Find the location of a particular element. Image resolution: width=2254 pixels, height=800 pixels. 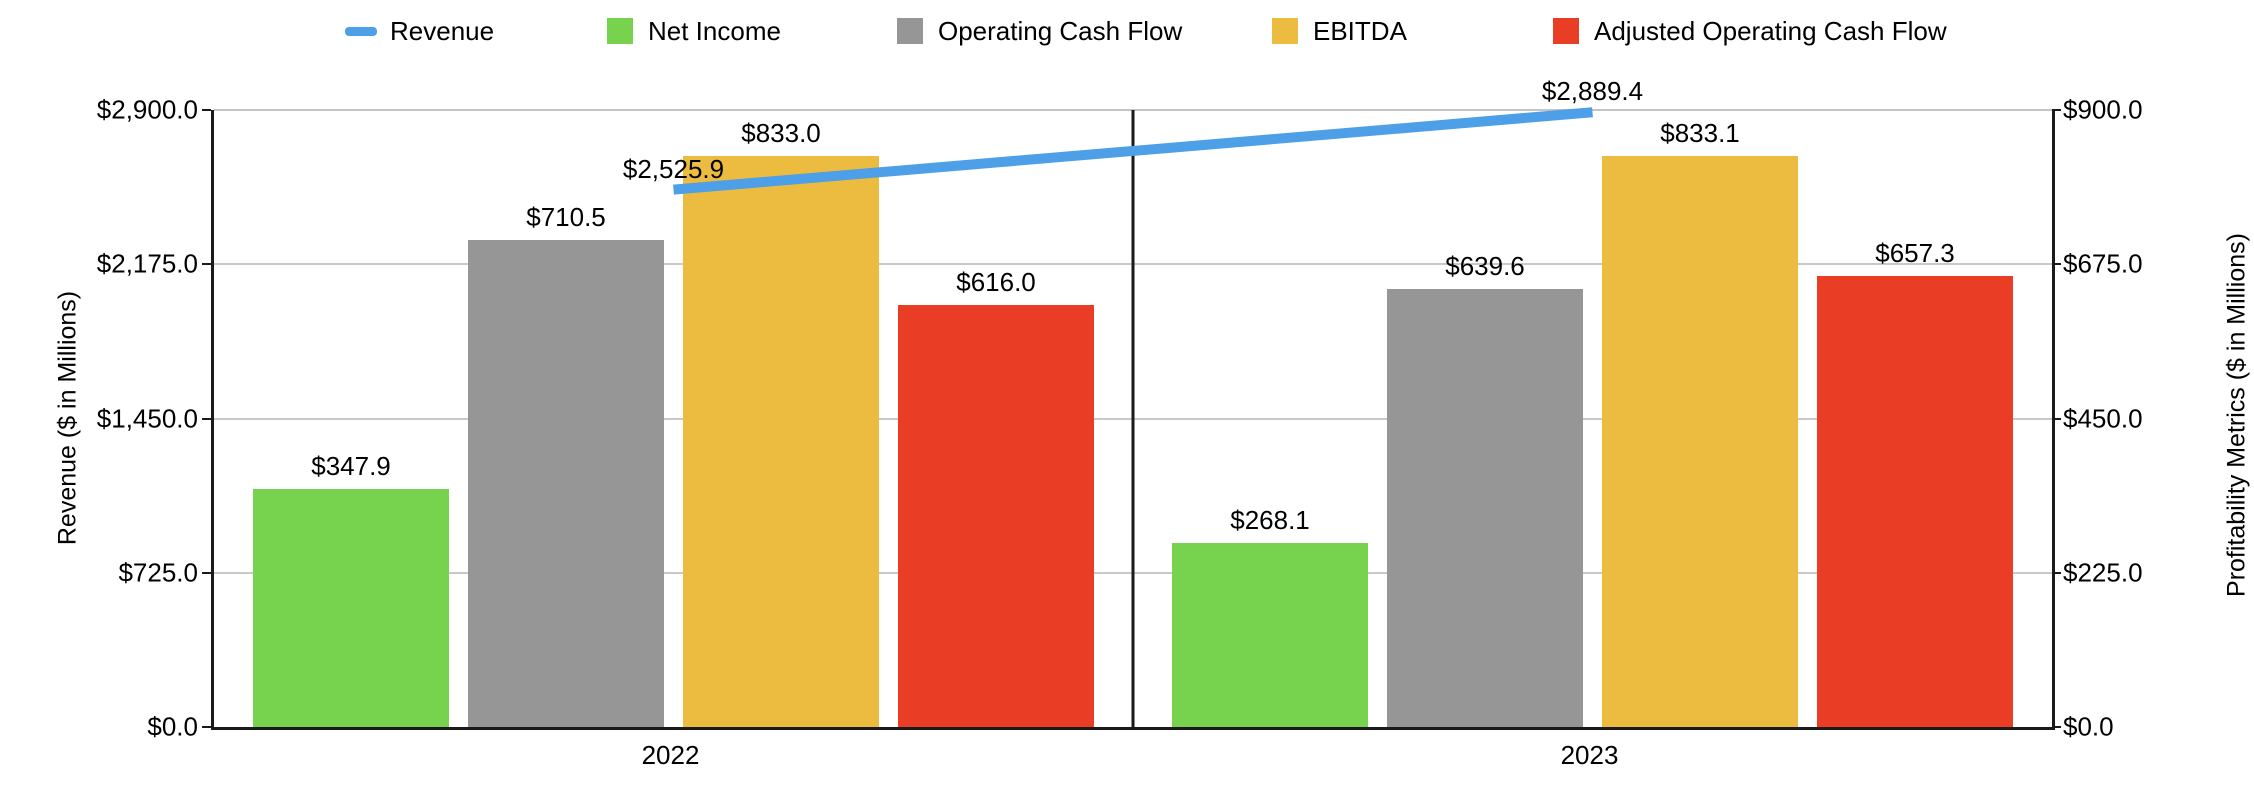

legend-item-ebitda: EBITDA is located at coordinates (1339, 31).